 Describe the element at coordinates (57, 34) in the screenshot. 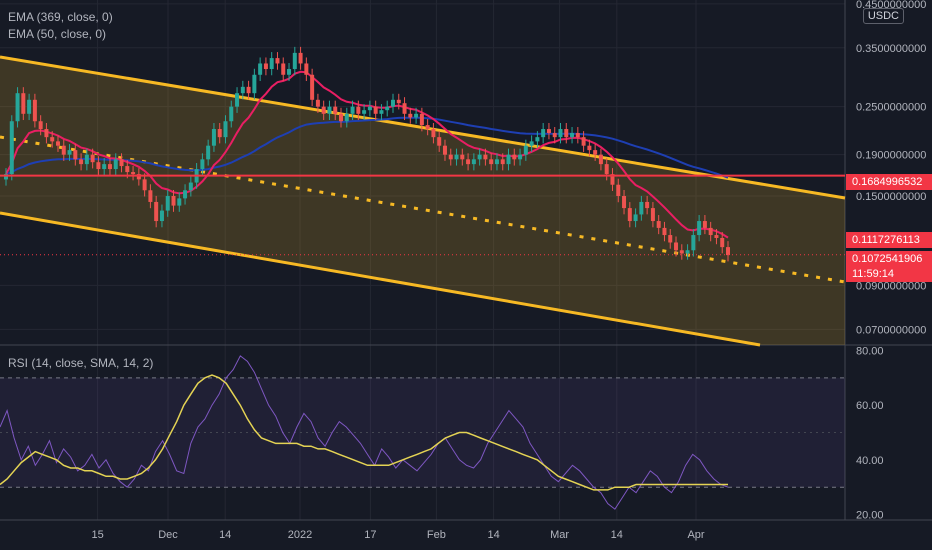

I see `legend-ema-50: EMA (50, close, 0)` at that location.